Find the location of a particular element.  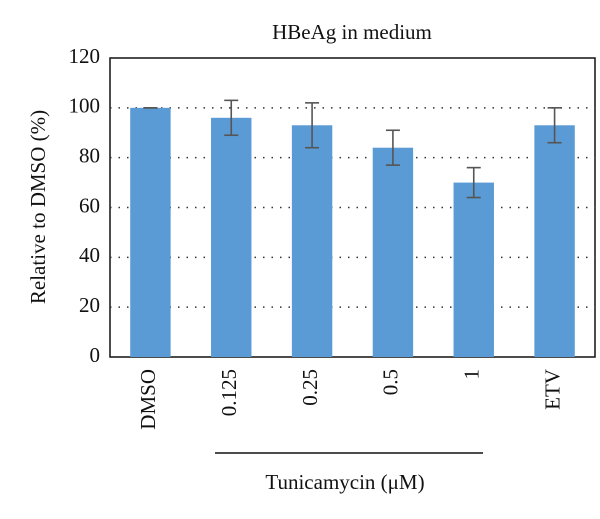

y-tick-label: 0 is located at coordinates (95, 355).